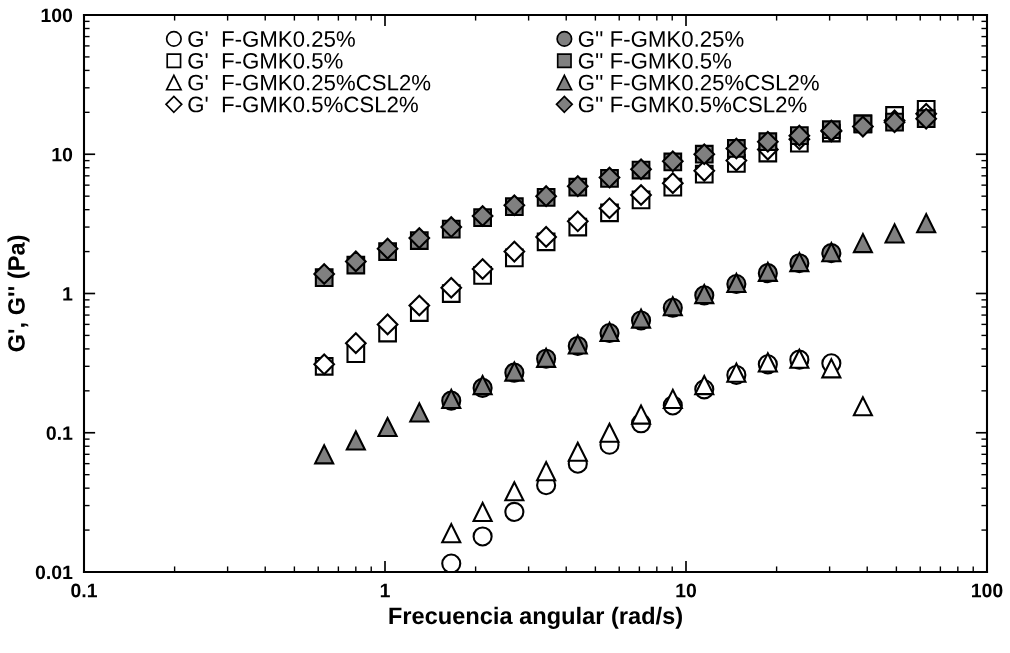  Describe the element at coordinates (59, 433) in the screenshot. I see `y-tick-label: 0.1` at that location.